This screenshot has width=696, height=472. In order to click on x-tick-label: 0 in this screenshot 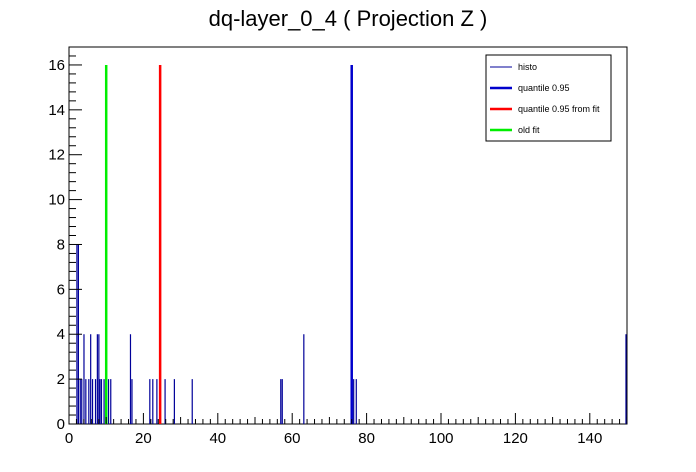, I will do `click(69, 438)`.